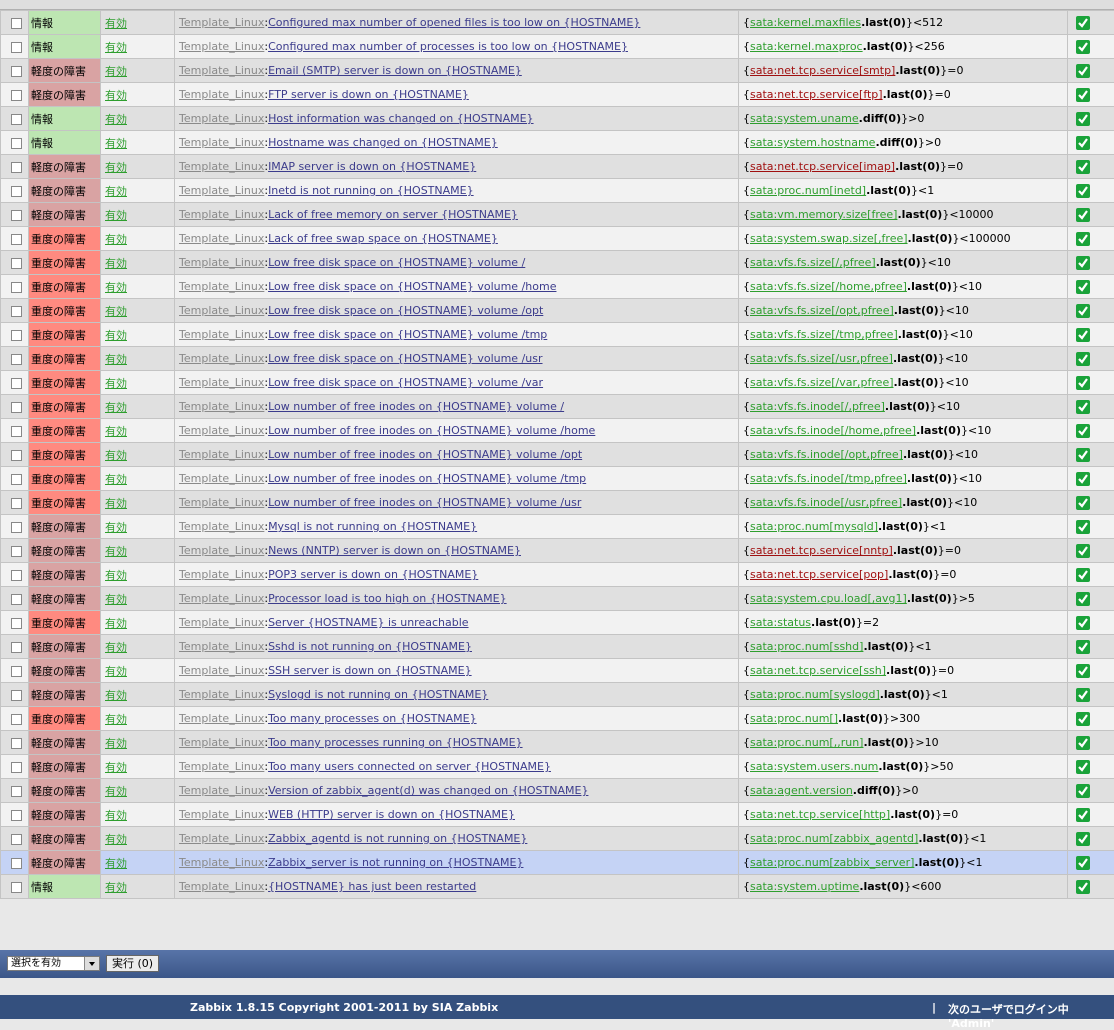  Describe the element at coordinates (820, 814) in the screenshot. I see `item-key: sata:net.tcp.service[http]` at that location.